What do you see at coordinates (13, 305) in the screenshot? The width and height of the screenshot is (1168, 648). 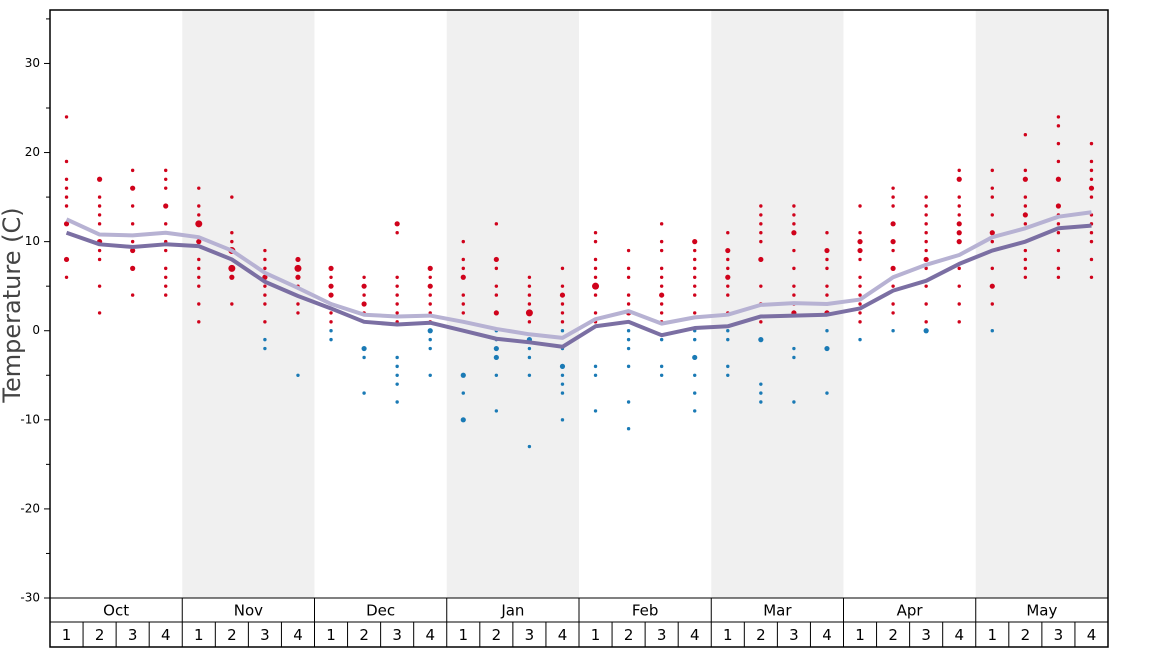 I see `y-axis-title: Temperature (C)` at bounding box center [13, 305].